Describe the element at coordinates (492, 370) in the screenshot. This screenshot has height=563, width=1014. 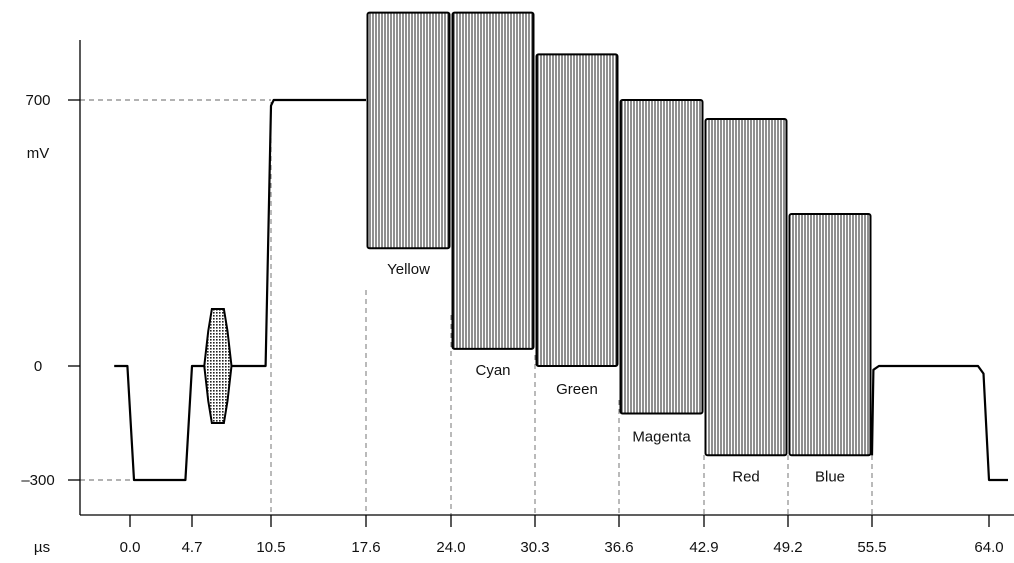
I see `bar-label-cyan: Cyan` at that location.